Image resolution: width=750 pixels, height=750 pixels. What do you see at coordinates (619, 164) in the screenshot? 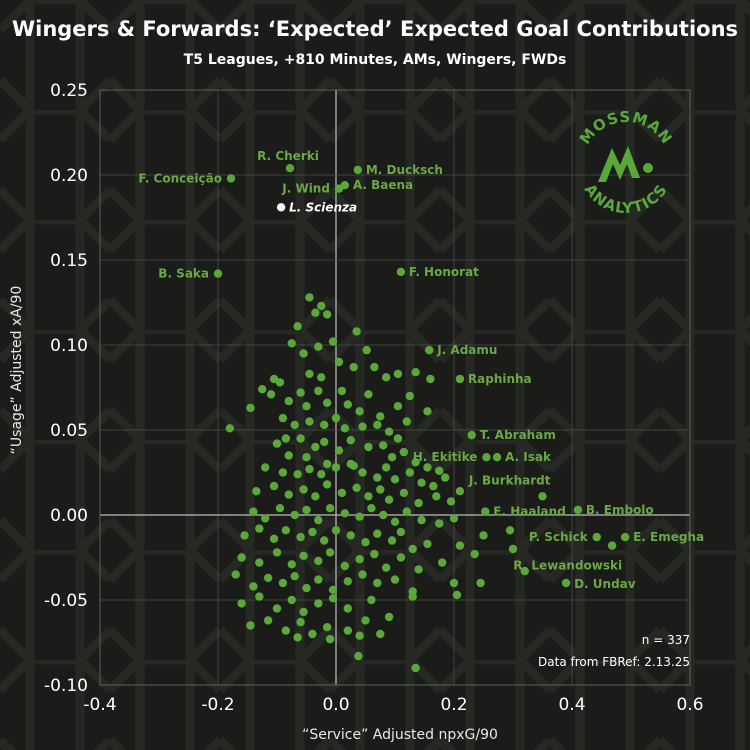
I see `logo-mark-icon` at bounding box center [619, 164].